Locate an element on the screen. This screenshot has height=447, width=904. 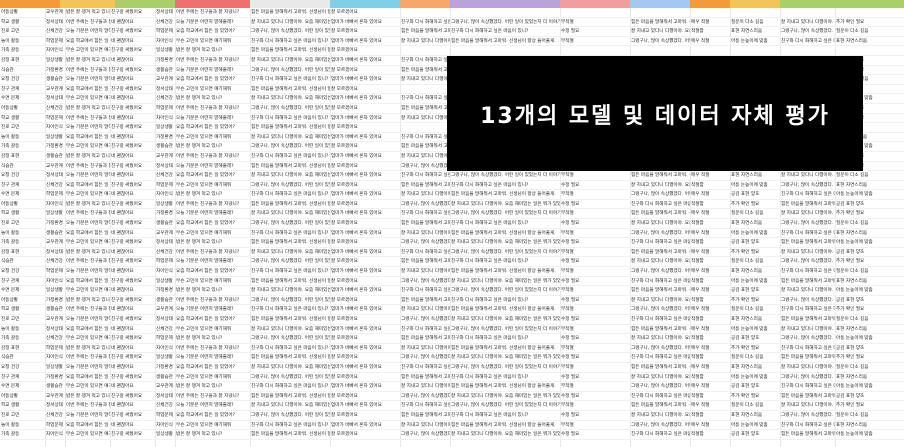
sheet-cell: 감정 표현 is located at coordinates (22, 157).